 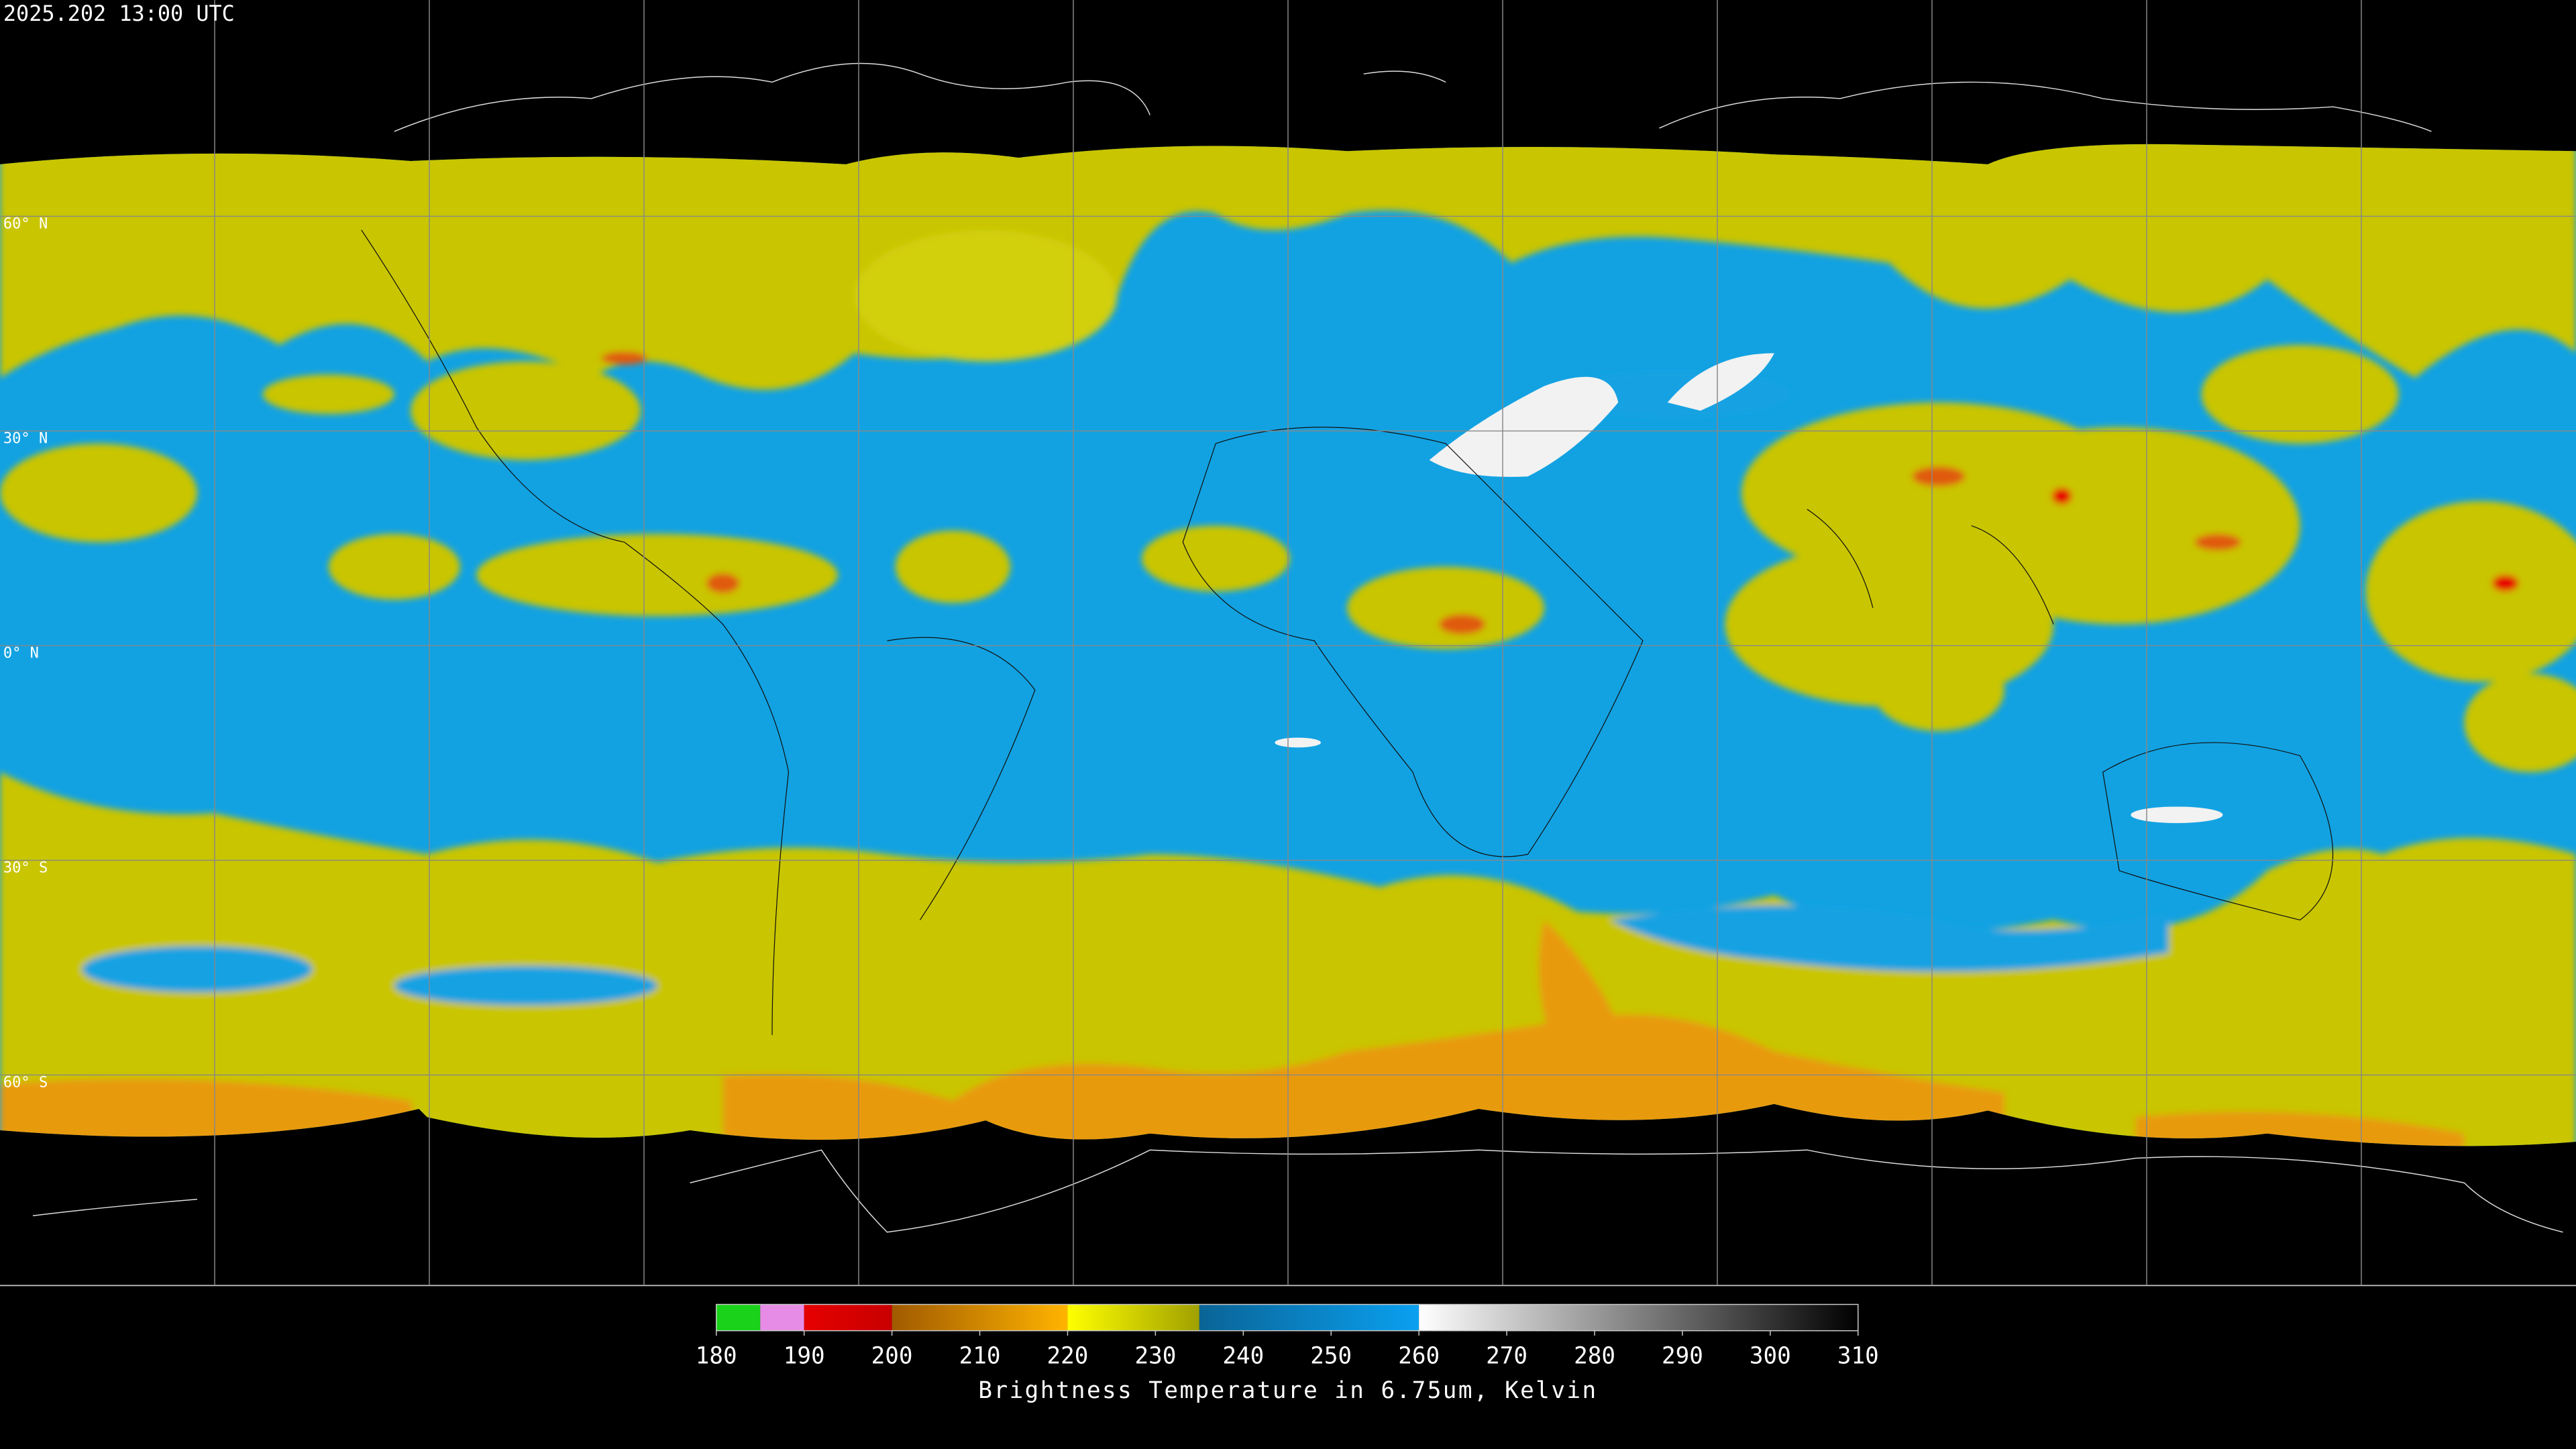 I want to click on colorbar-tick-label: 250, so click(x=1331, y=1355).